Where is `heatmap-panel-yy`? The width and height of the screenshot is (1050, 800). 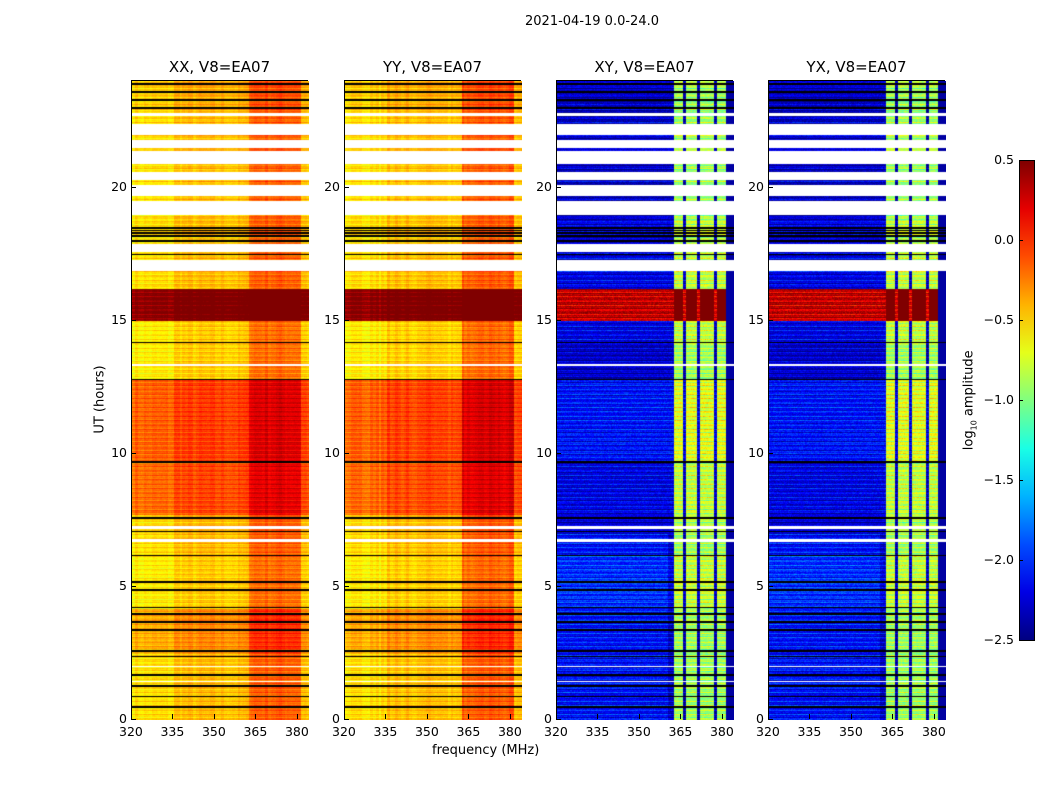
heatmap-panel-yy is located at coordinates (433, 400).